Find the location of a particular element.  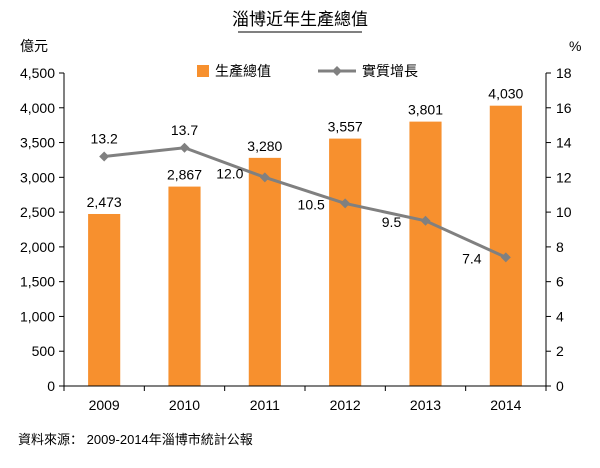

growth-label-2009: 13.2 is located at coordinates (104, 138).